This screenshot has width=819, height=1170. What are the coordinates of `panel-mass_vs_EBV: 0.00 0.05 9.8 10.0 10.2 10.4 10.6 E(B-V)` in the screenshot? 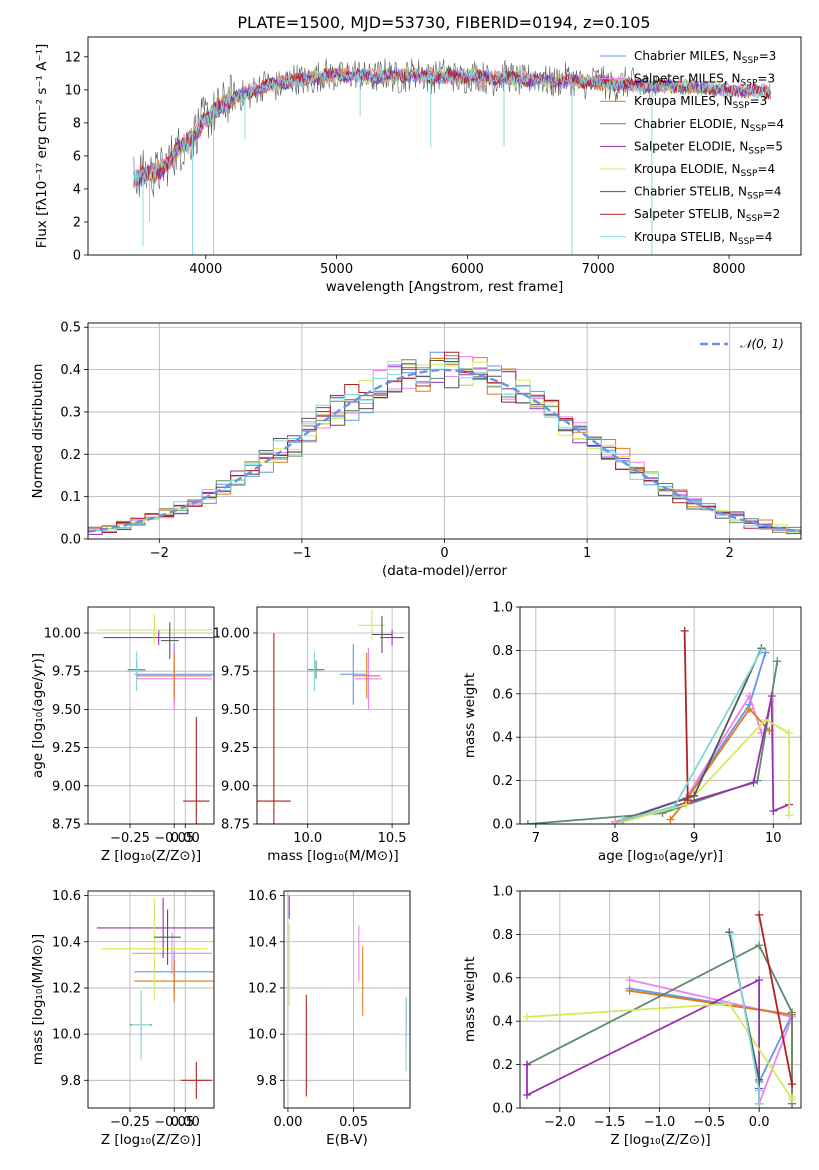 It's located at (329, 1018).